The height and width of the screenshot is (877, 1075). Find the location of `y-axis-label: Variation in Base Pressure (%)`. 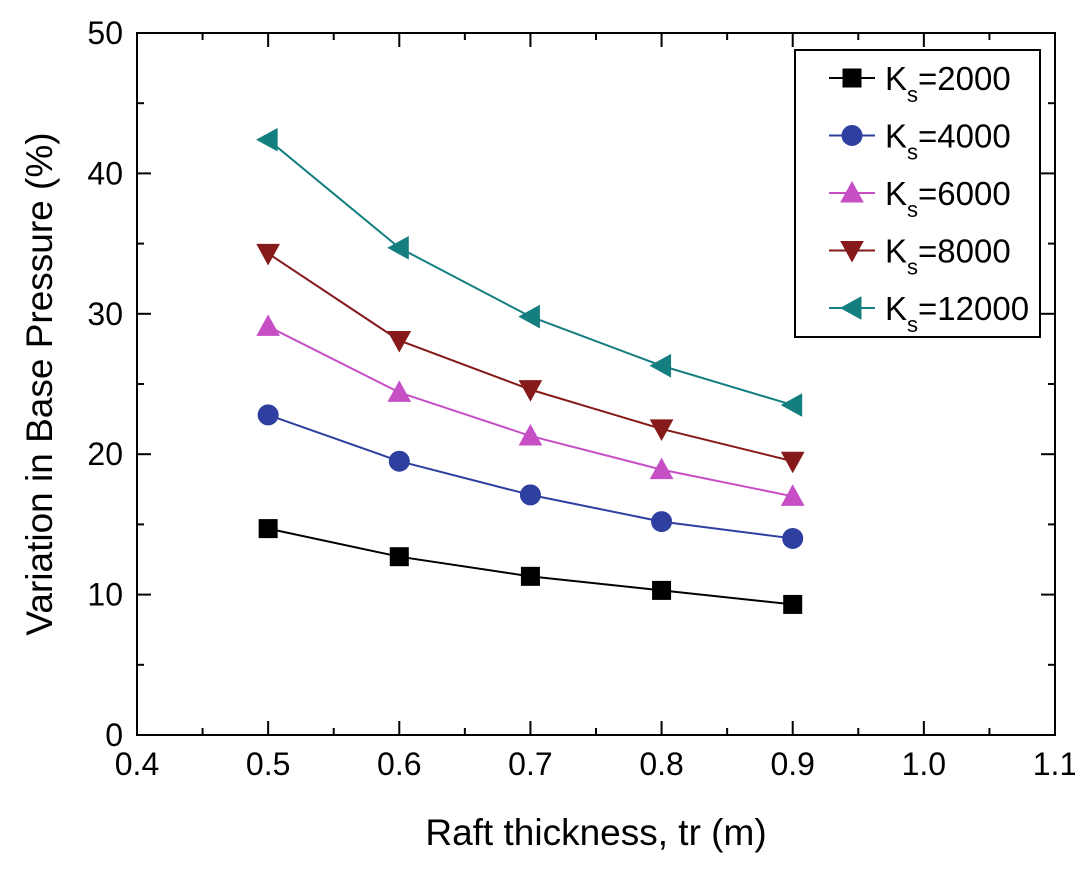

y-axis-label: Variation in Base Pressure (%) is located at coordinates (39, 383).